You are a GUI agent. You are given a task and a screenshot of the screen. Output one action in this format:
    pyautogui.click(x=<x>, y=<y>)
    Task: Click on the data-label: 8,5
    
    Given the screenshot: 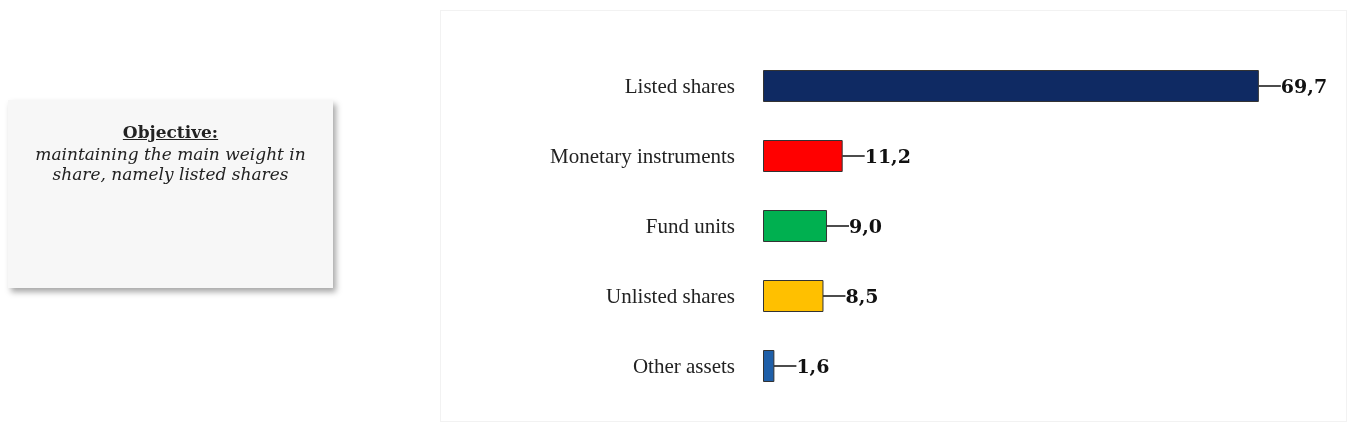 What is the action you would take?
    pyautogui.click(x=862, y=296)
    